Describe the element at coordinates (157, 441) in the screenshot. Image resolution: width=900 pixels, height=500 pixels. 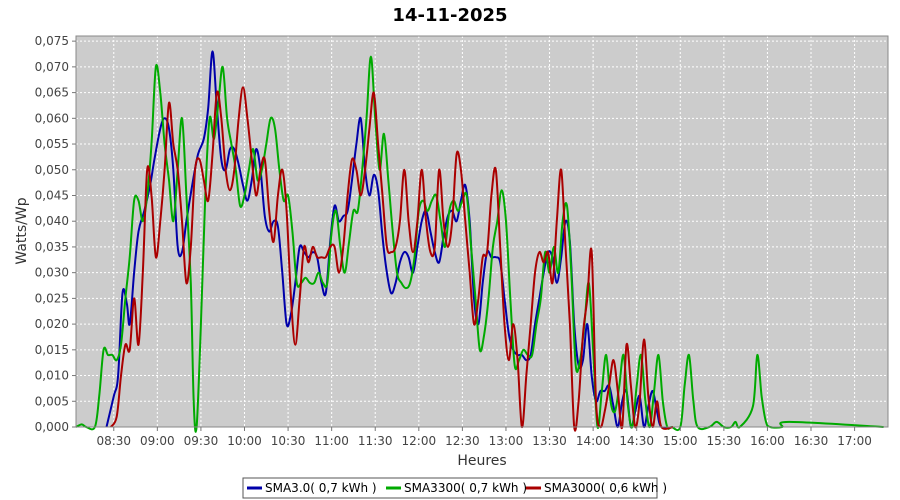
I see `x-tick-label: 09:00` at that location.